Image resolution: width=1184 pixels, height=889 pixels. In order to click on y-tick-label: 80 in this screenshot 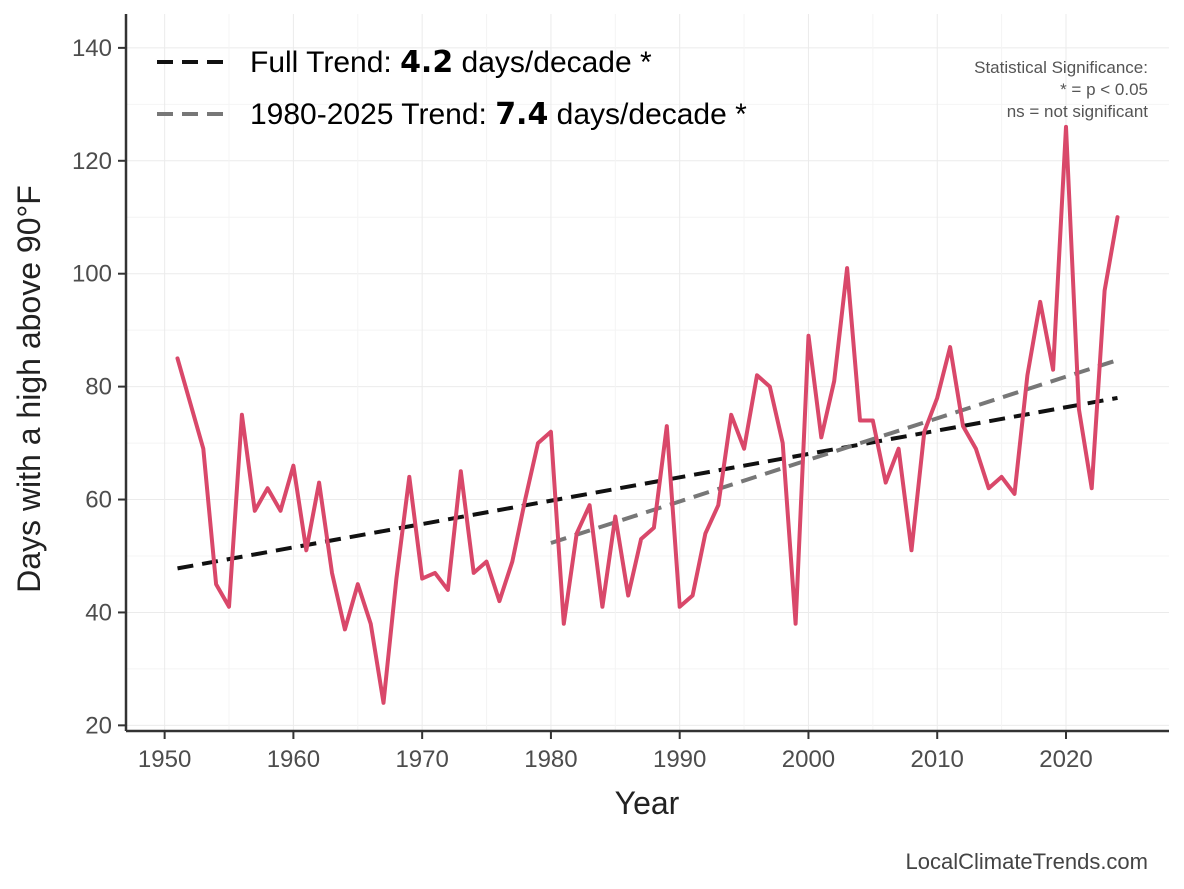, I will do `click(98, 387)`.